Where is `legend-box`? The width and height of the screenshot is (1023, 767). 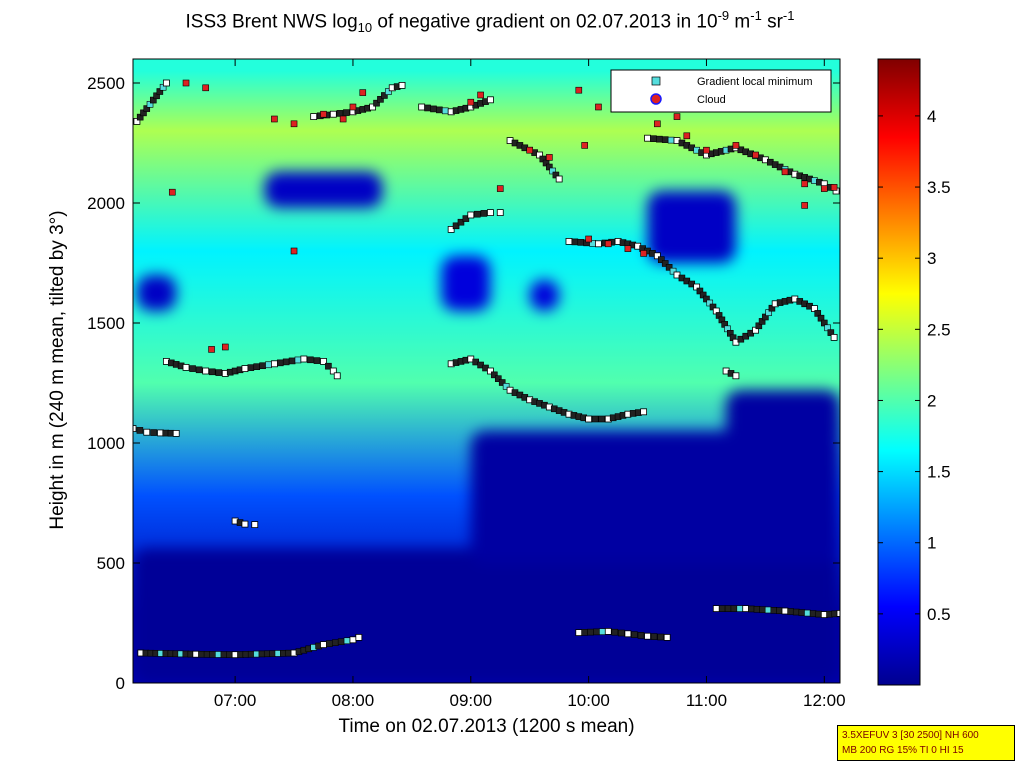
legend-box is located at coordinates (721, 91).